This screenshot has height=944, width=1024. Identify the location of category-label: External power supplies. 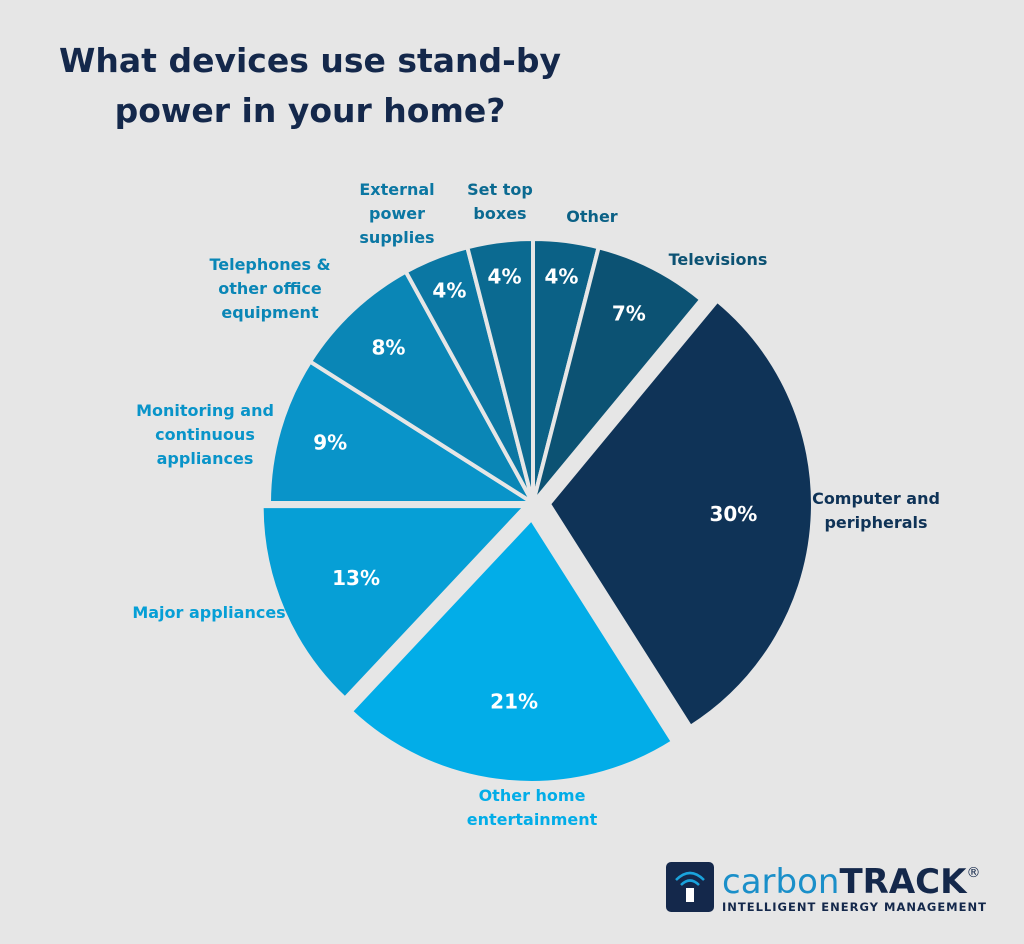
(397, 213).